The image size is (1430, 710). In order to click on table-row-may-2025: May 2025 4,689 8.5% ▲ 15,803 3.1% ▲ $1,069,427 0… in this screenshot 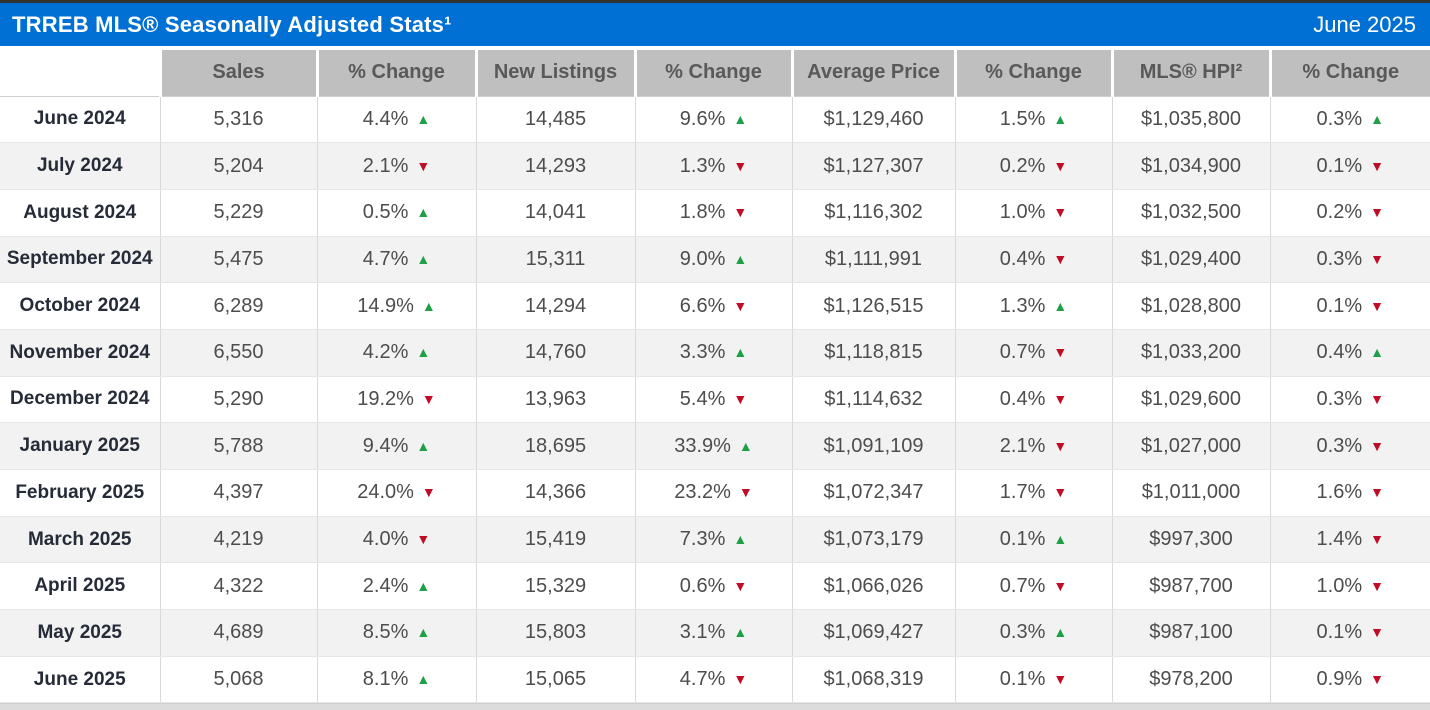, I will do `click(715, 633)`.